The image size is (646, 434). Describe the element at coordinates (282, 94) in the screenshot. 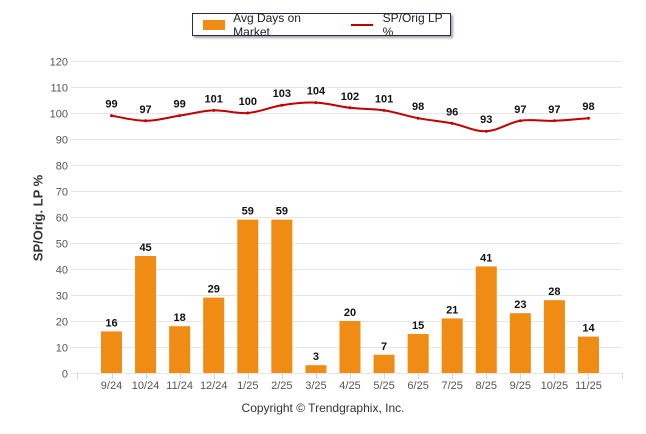

I see `line-data-label: 103` at that location.